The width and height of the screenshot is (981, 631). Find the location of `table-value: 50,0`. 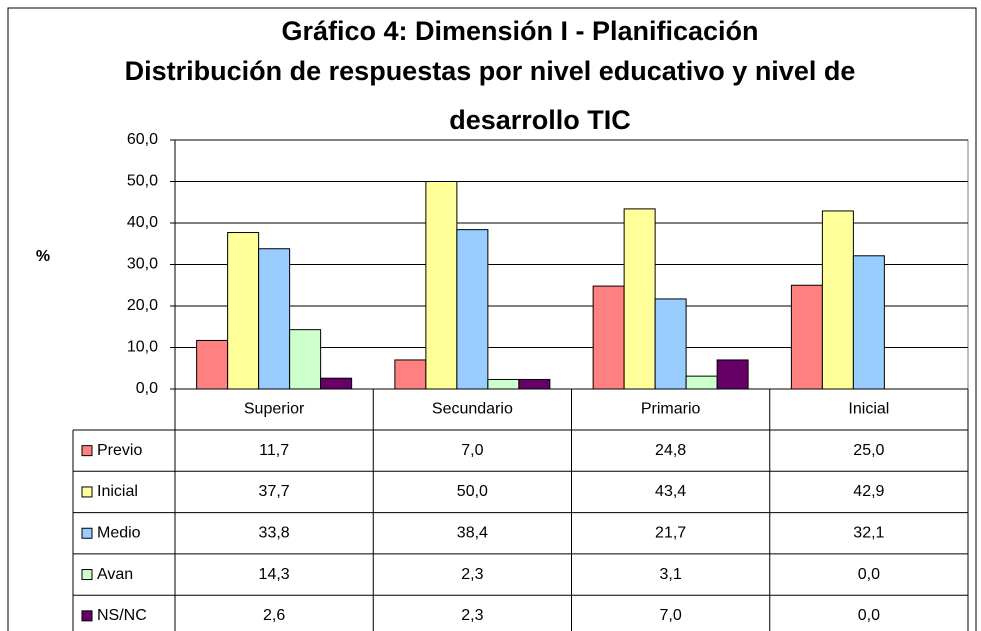

table-value: 50,0 is located at coordinates (472, 491).